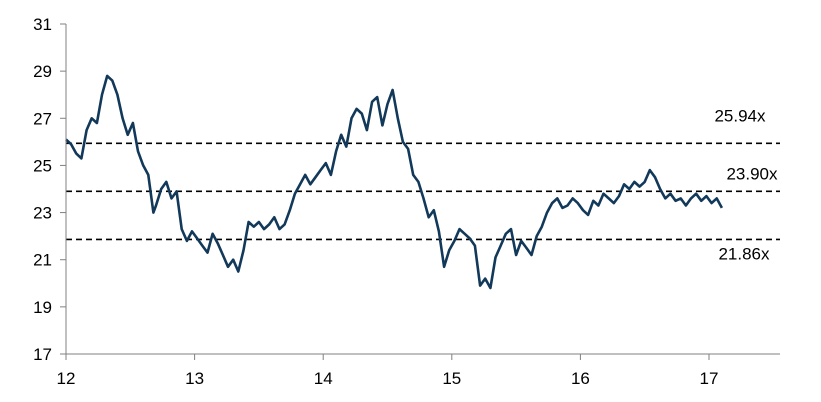 The height and width of the screenshot is (402, 821). Describe the element at coordinates (66, 378) in the screenshot. I see `x-tick-label: 12` at that location.